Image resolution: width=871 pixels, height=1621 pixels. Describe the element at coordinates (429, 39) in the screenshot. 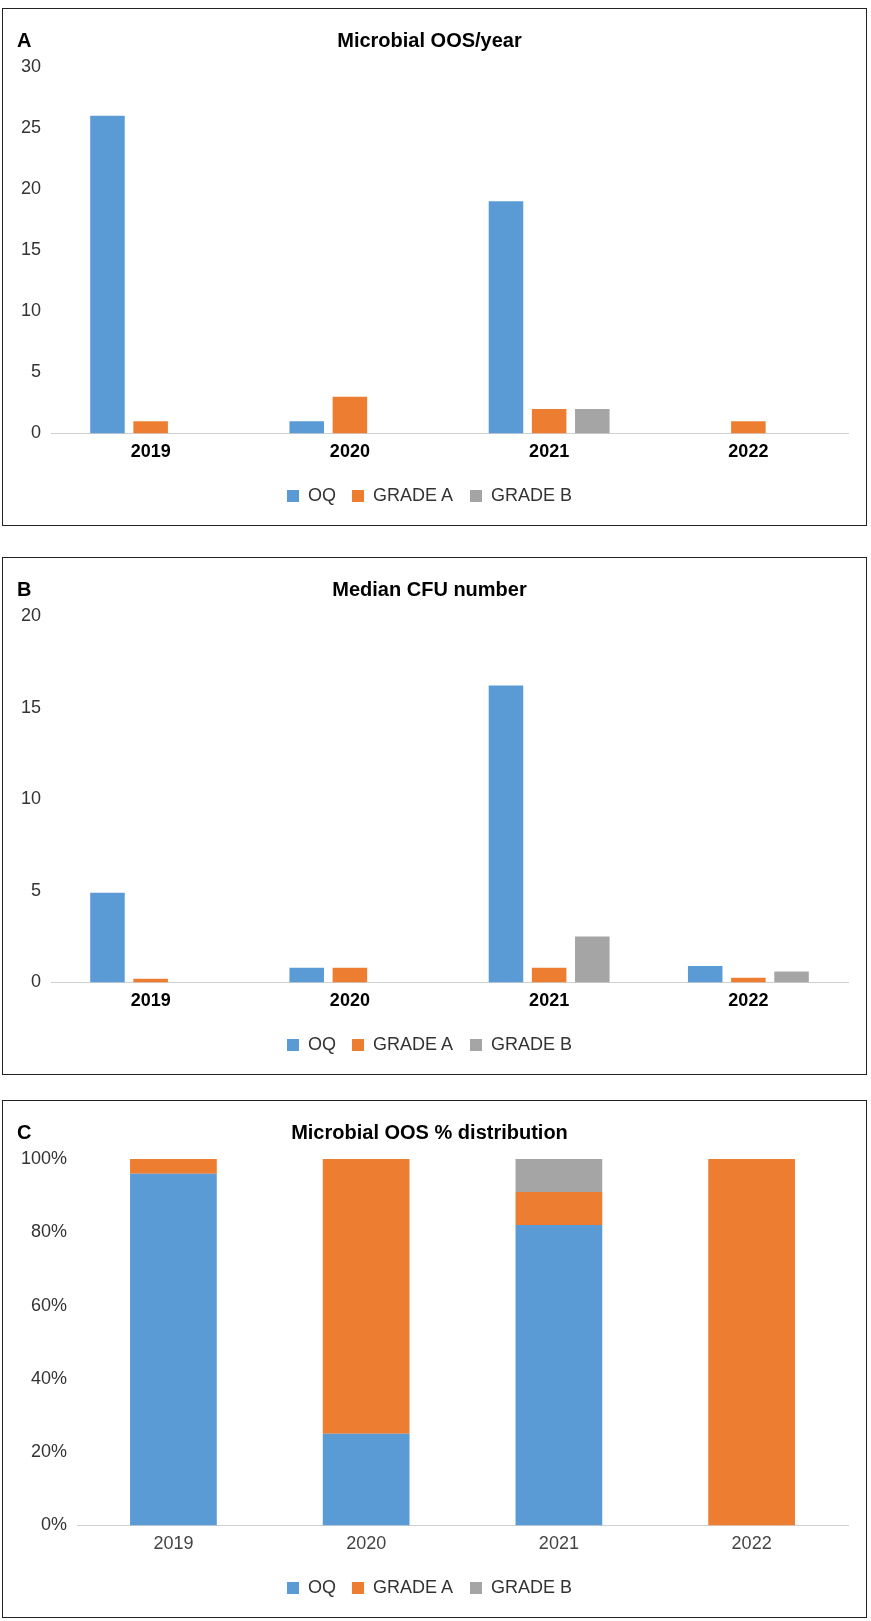

I see `chart-title: Microbial OOS/year` at that location.